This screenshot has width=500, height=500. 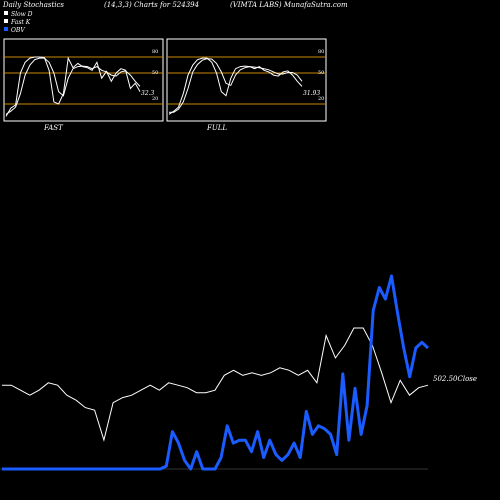 What do you see at coordinates (148, 93) in the screenshot?
I see `fast-last-value: 32.3` at bounding box center [148, 93].